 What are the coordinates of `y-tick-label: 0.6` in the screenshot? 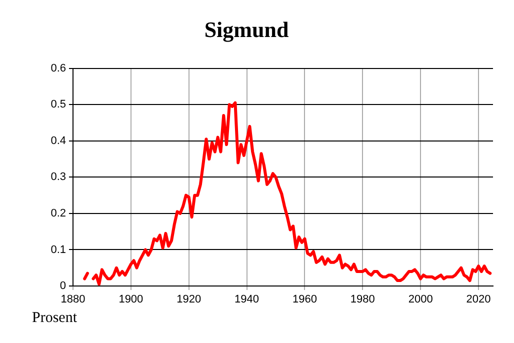 It's located at (58, 68).